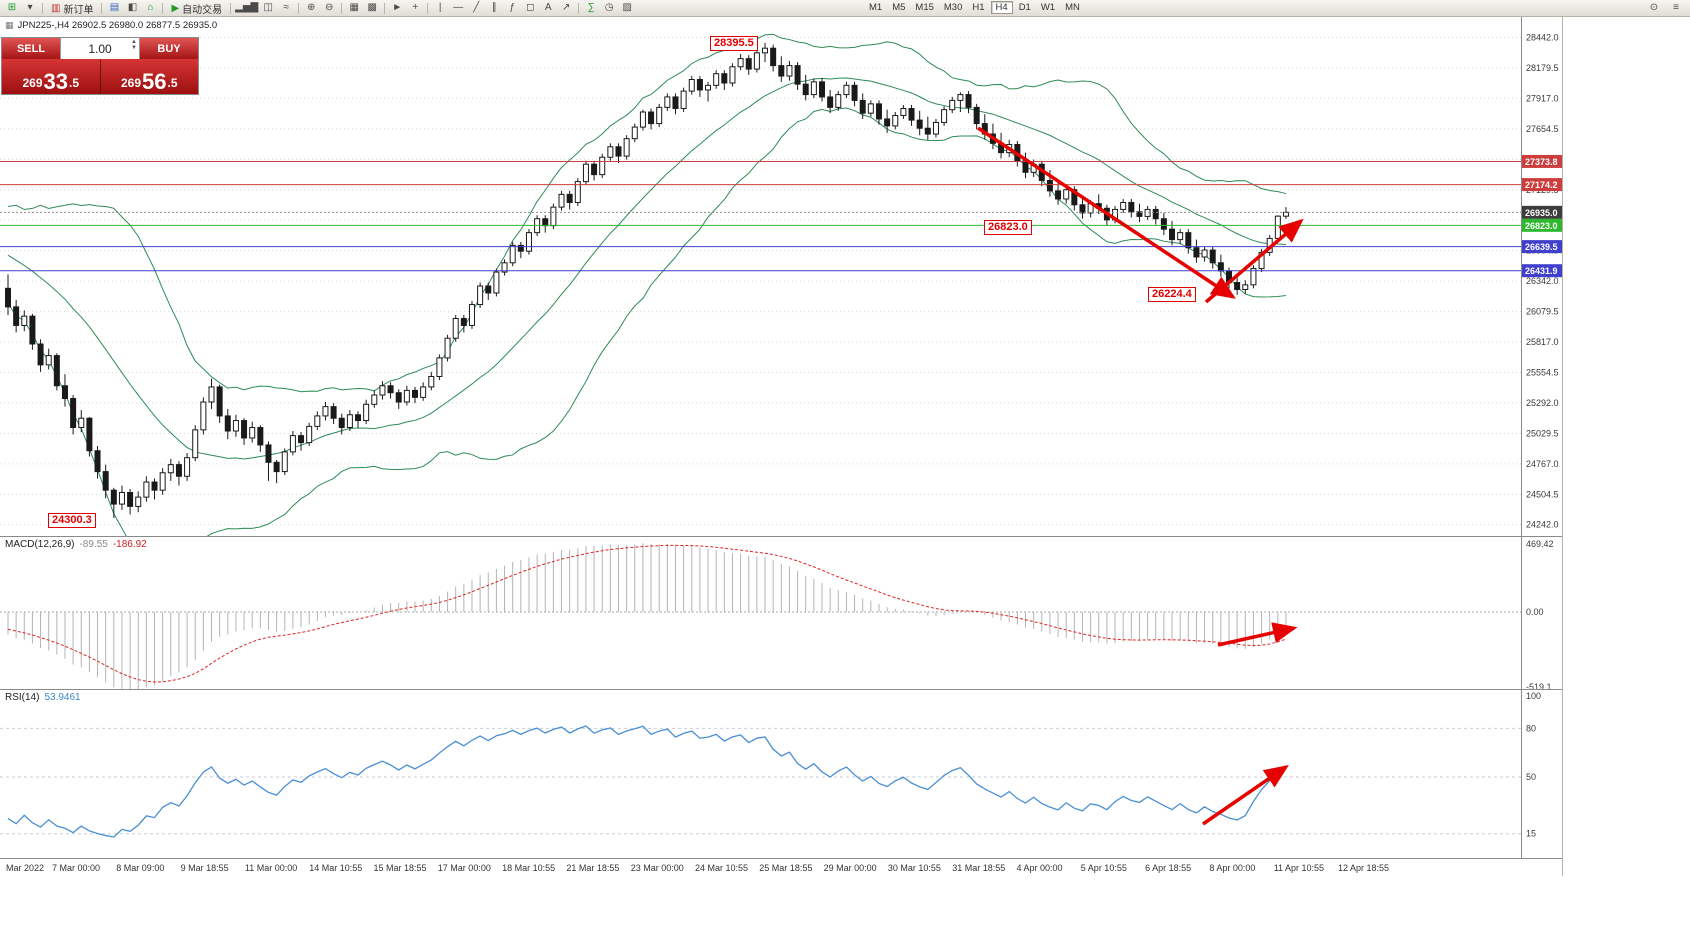  I want to click on indicators-icon: ∑, so click(591, 7).